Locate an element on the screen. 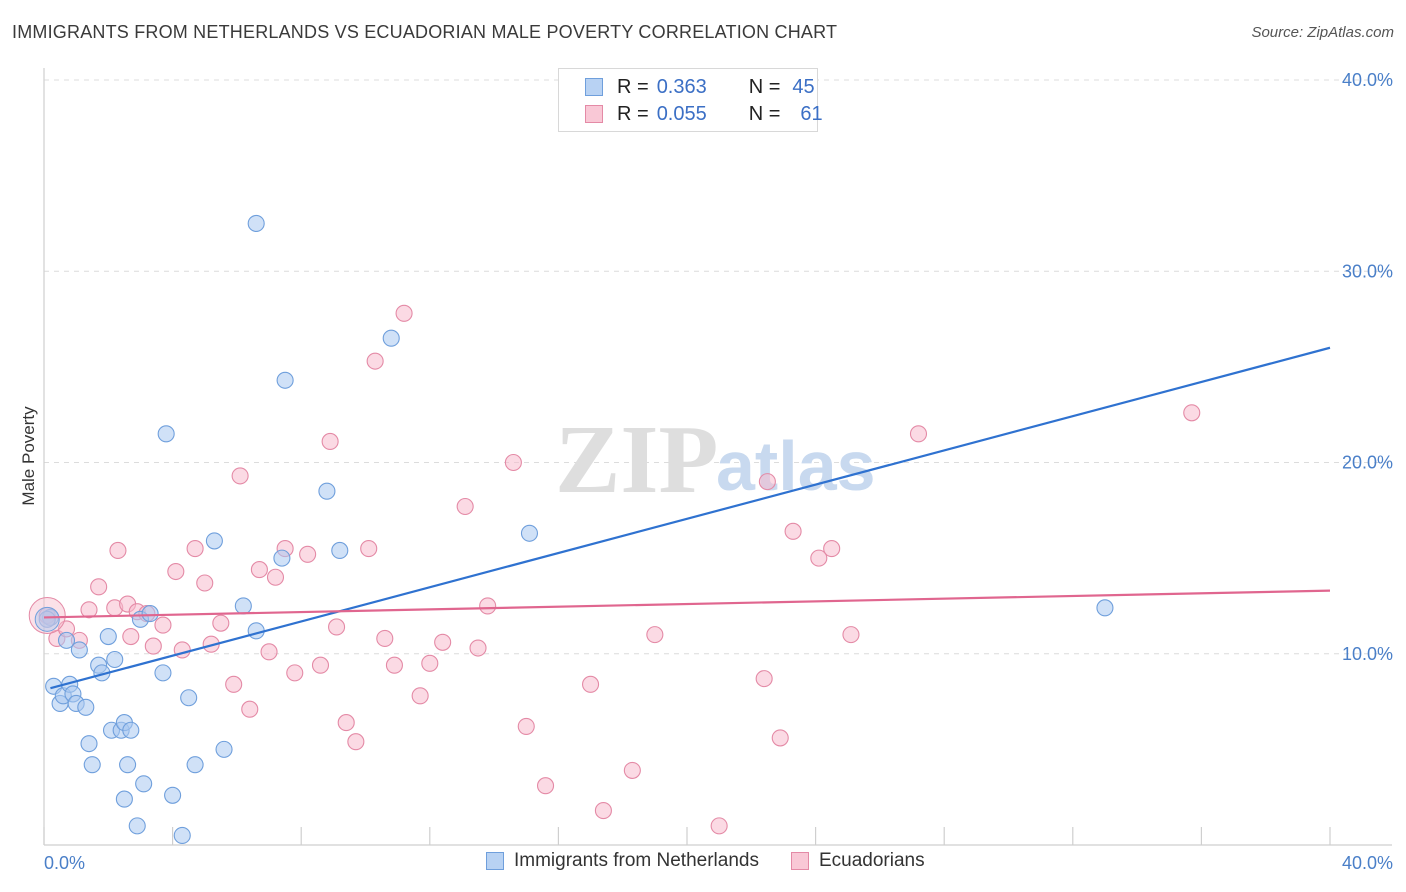  watermark-atlas: atlas is located at coordinates (796, 466).